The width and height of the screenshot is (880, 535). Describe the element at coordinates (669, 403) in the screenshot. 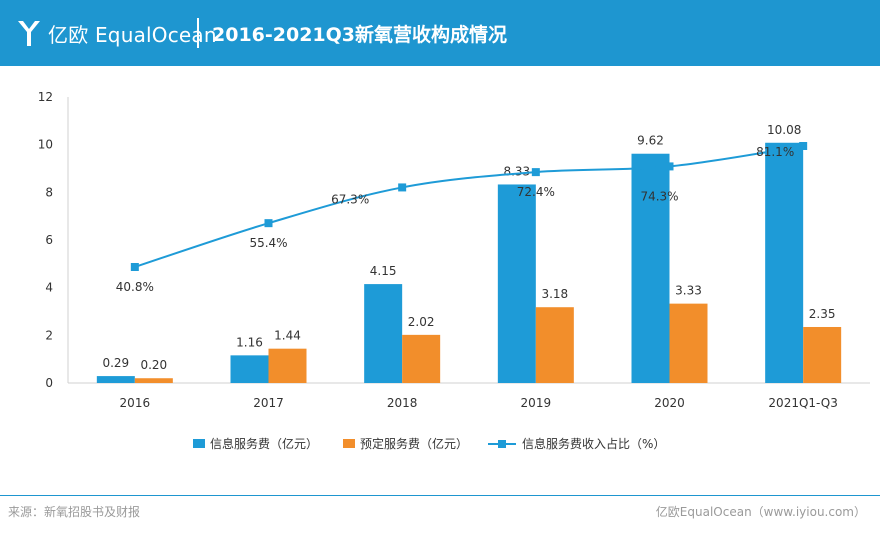

I see `x-tick-label: 2020` at that location.